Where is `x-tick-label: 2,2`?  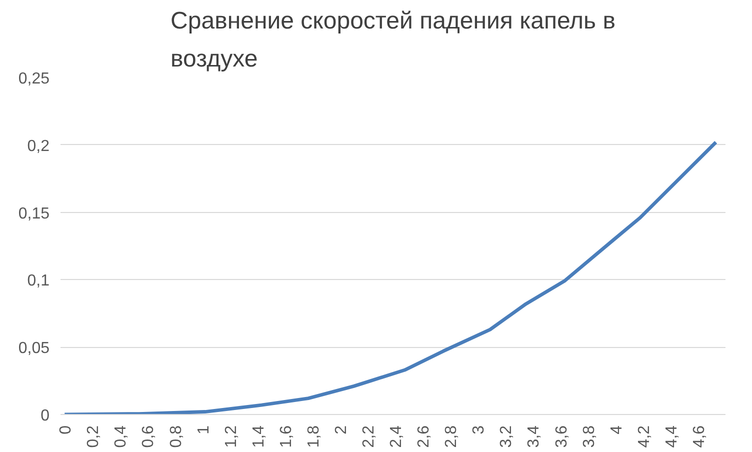 x-tick-label: 2,2 is located at coordinates (369, 436).